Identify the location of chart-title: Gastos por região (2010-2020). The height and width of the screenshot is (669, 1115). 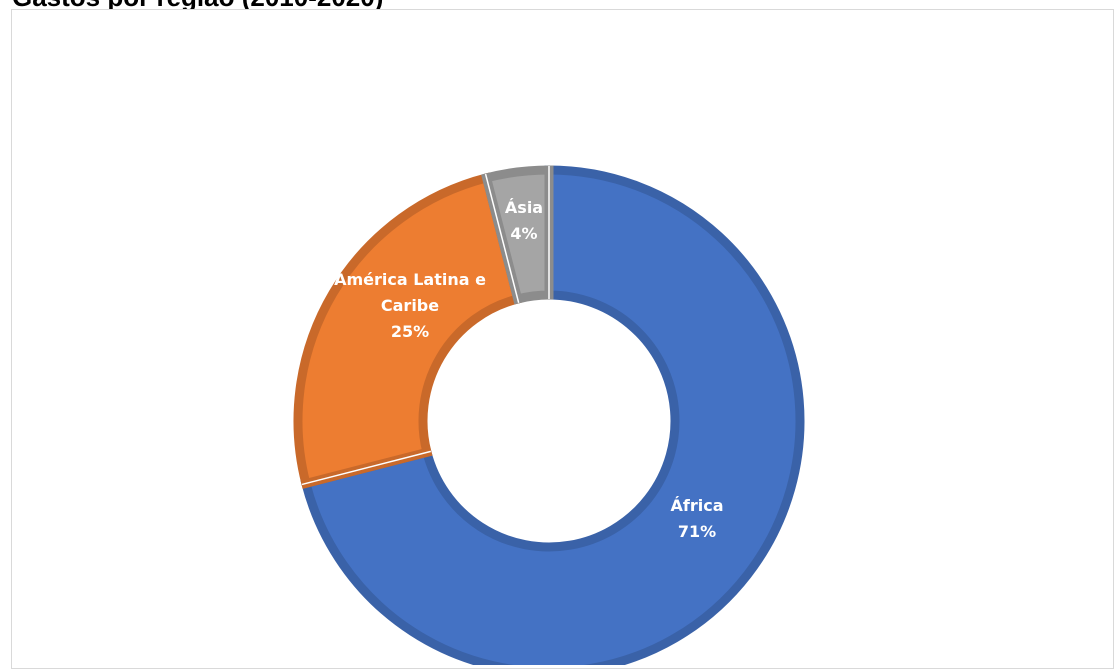
(197, 5).